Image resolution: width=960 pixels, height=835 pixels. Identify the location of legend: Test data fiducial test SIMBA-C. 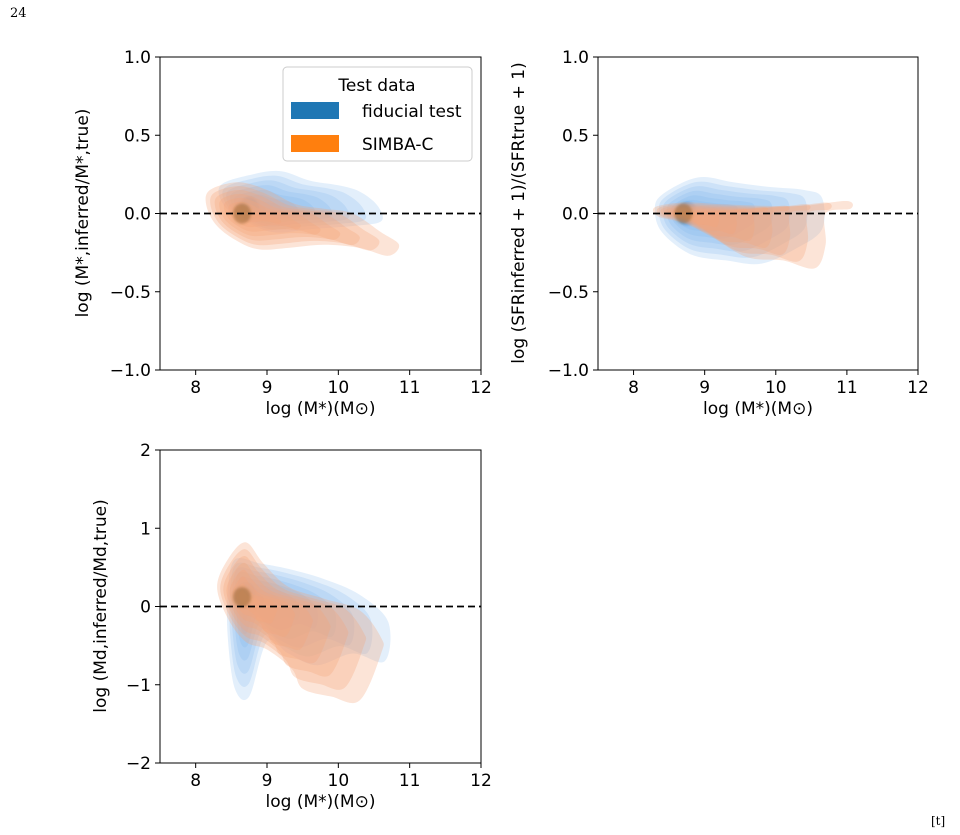
(377, 114).